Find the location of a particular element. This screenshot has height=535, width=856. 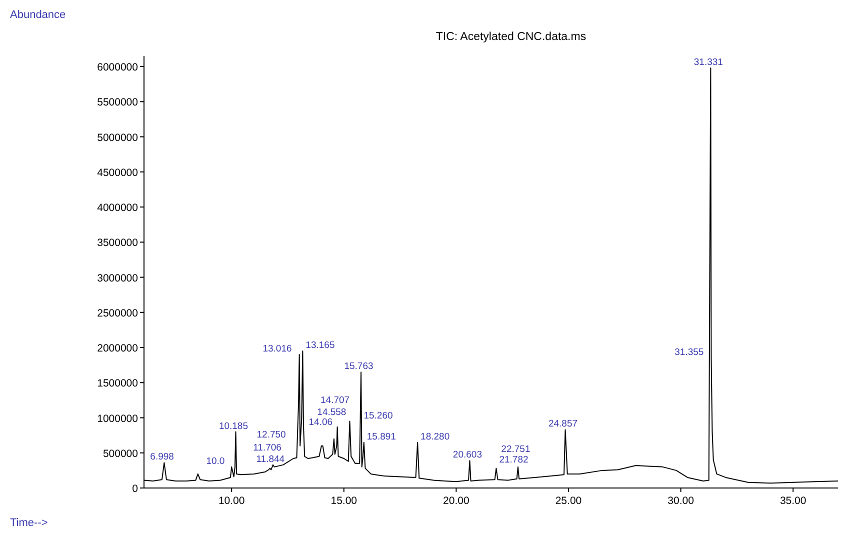

annotation: 14.06 is located at coordinates (320, 422).